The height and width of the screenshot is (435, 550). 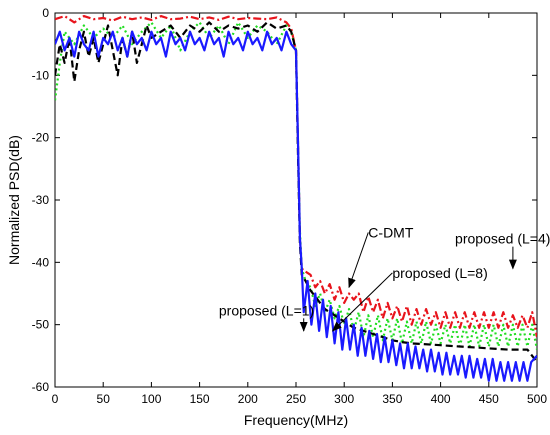 What do you see at coordinates (151, 399) in the screenshot?
I see `x-tick-label: 100` at bounding box center [151, 399].